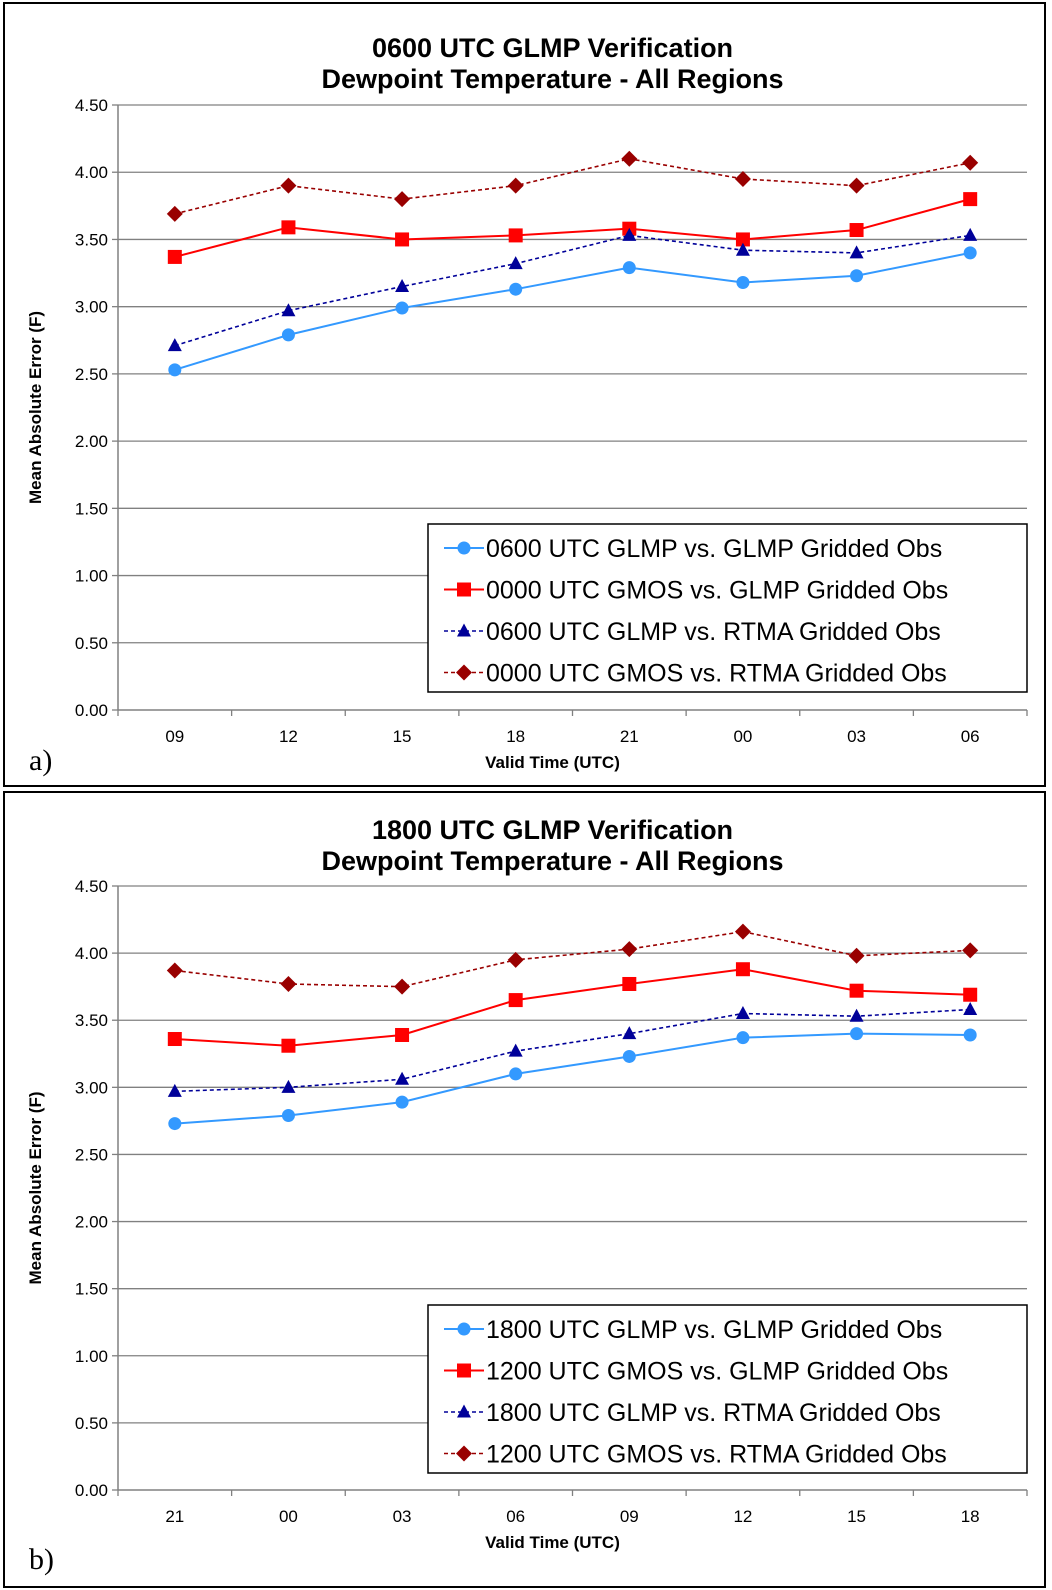  What do you see at coordinates (91, 1154) in the screenshot?
I see `chart-1-ytick-label: 2.50` at bounding box center [91, 1154].